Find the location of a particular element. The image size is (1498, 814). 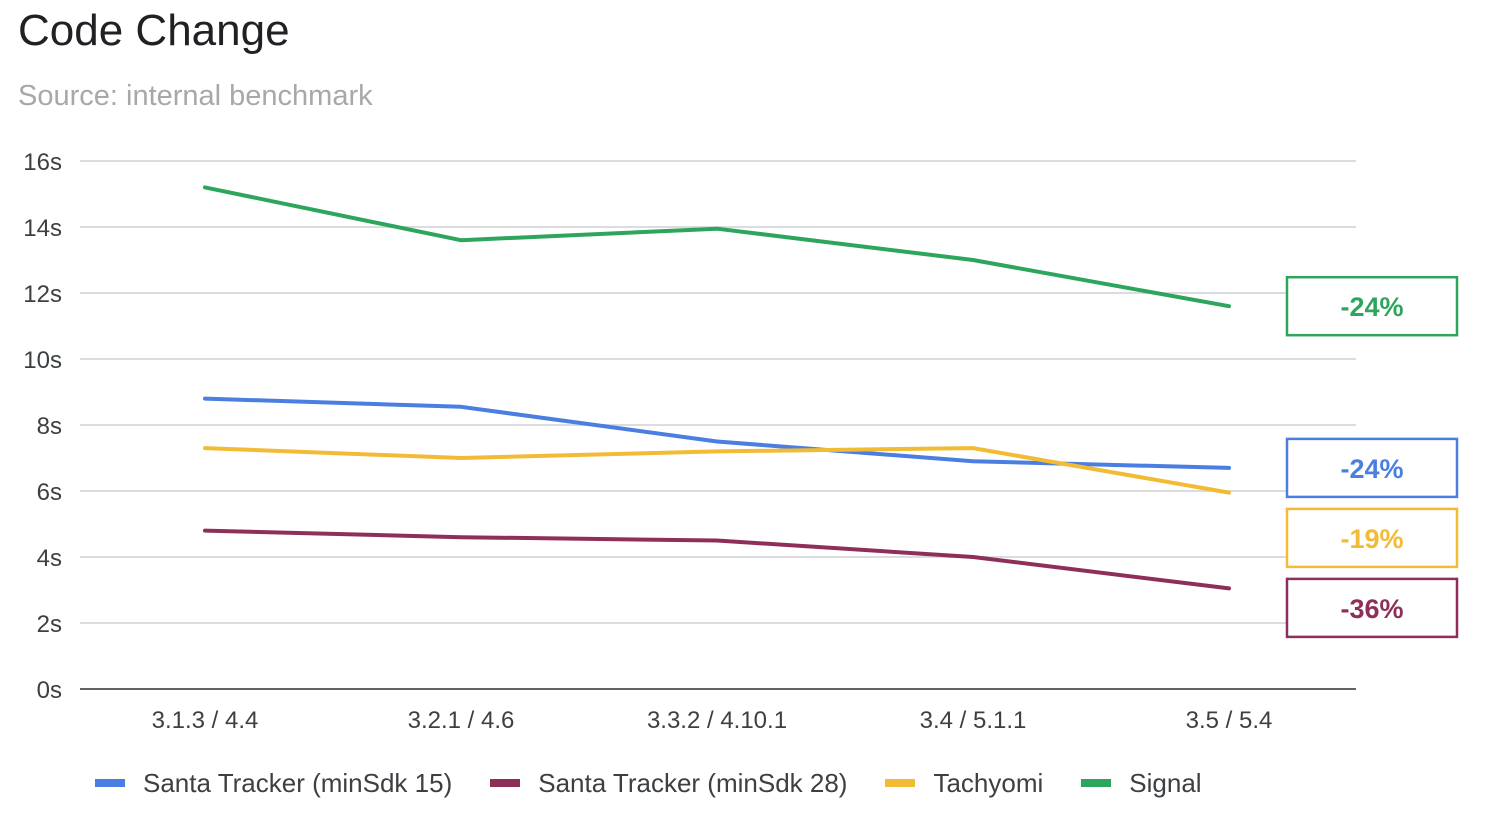

y-tick-label: 10s is located at coordinates (42, 360).